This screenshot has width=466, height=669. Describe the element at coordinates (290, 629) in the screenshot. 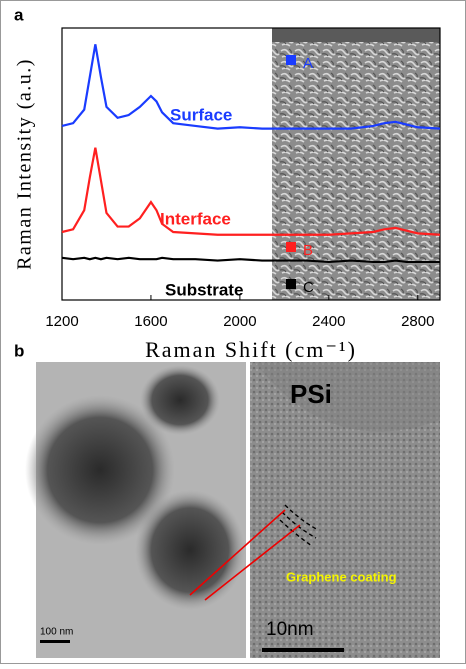

I see `scale-label: 10nm` at that location.